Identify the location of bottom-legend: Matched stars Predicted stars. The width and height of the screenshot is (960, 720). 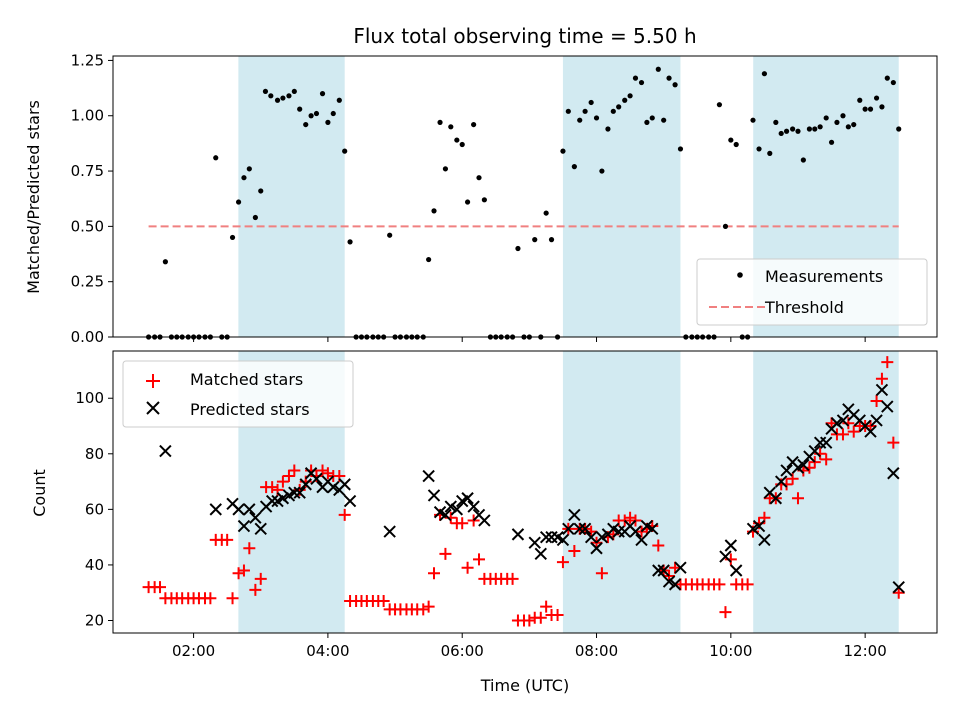
(238, 394).